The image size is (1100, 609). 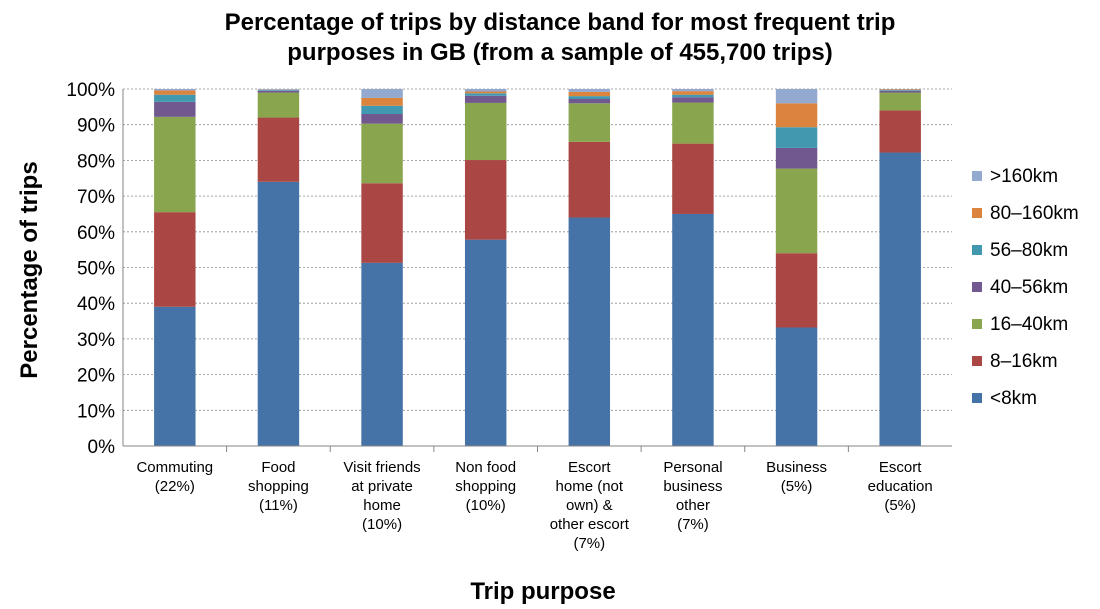 What do you see at coordinates (1024, 361) in the screenshot?
I see `legend-label: 8–16km` at bounding box center [1024, 361].